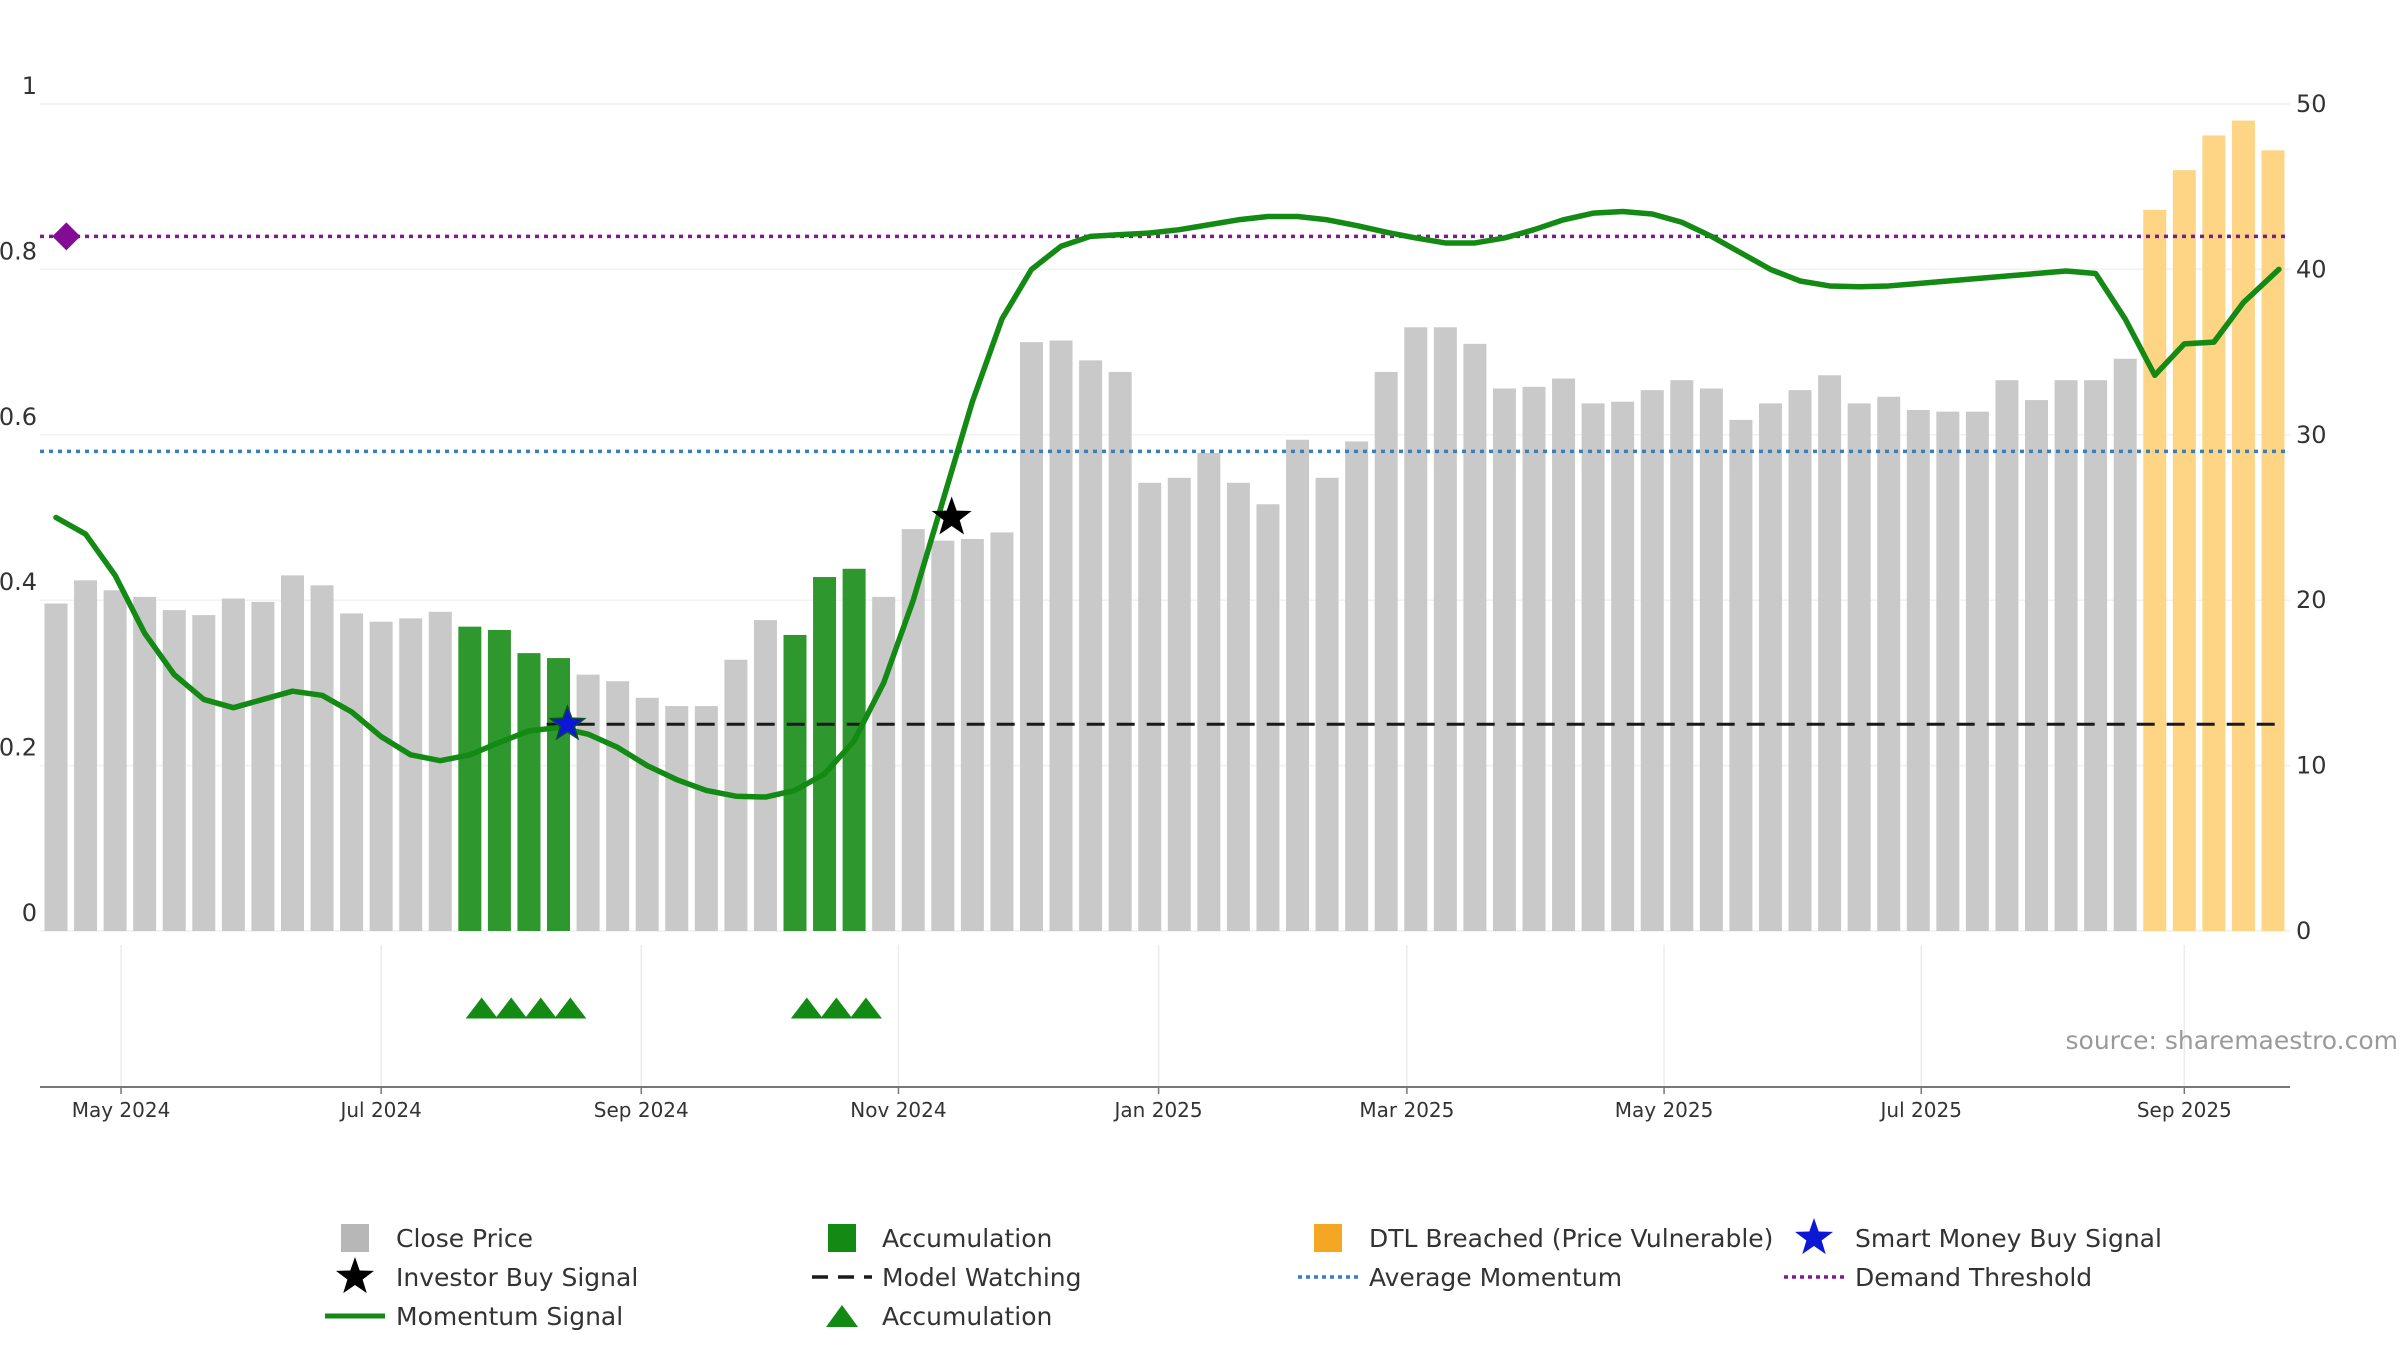  What do you see at coordinates (898, 1110) in the screenshot?
I see `x-tick-label: Nov 2024` at bounding box center [898, 1110].